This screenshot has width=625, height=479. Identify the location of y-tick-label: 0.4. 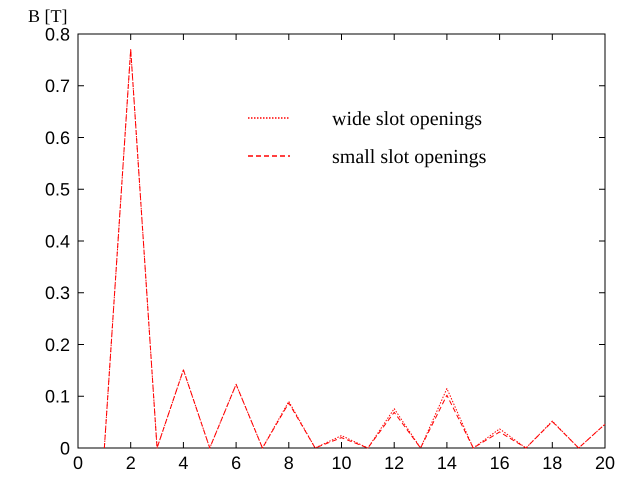
(57, 241).